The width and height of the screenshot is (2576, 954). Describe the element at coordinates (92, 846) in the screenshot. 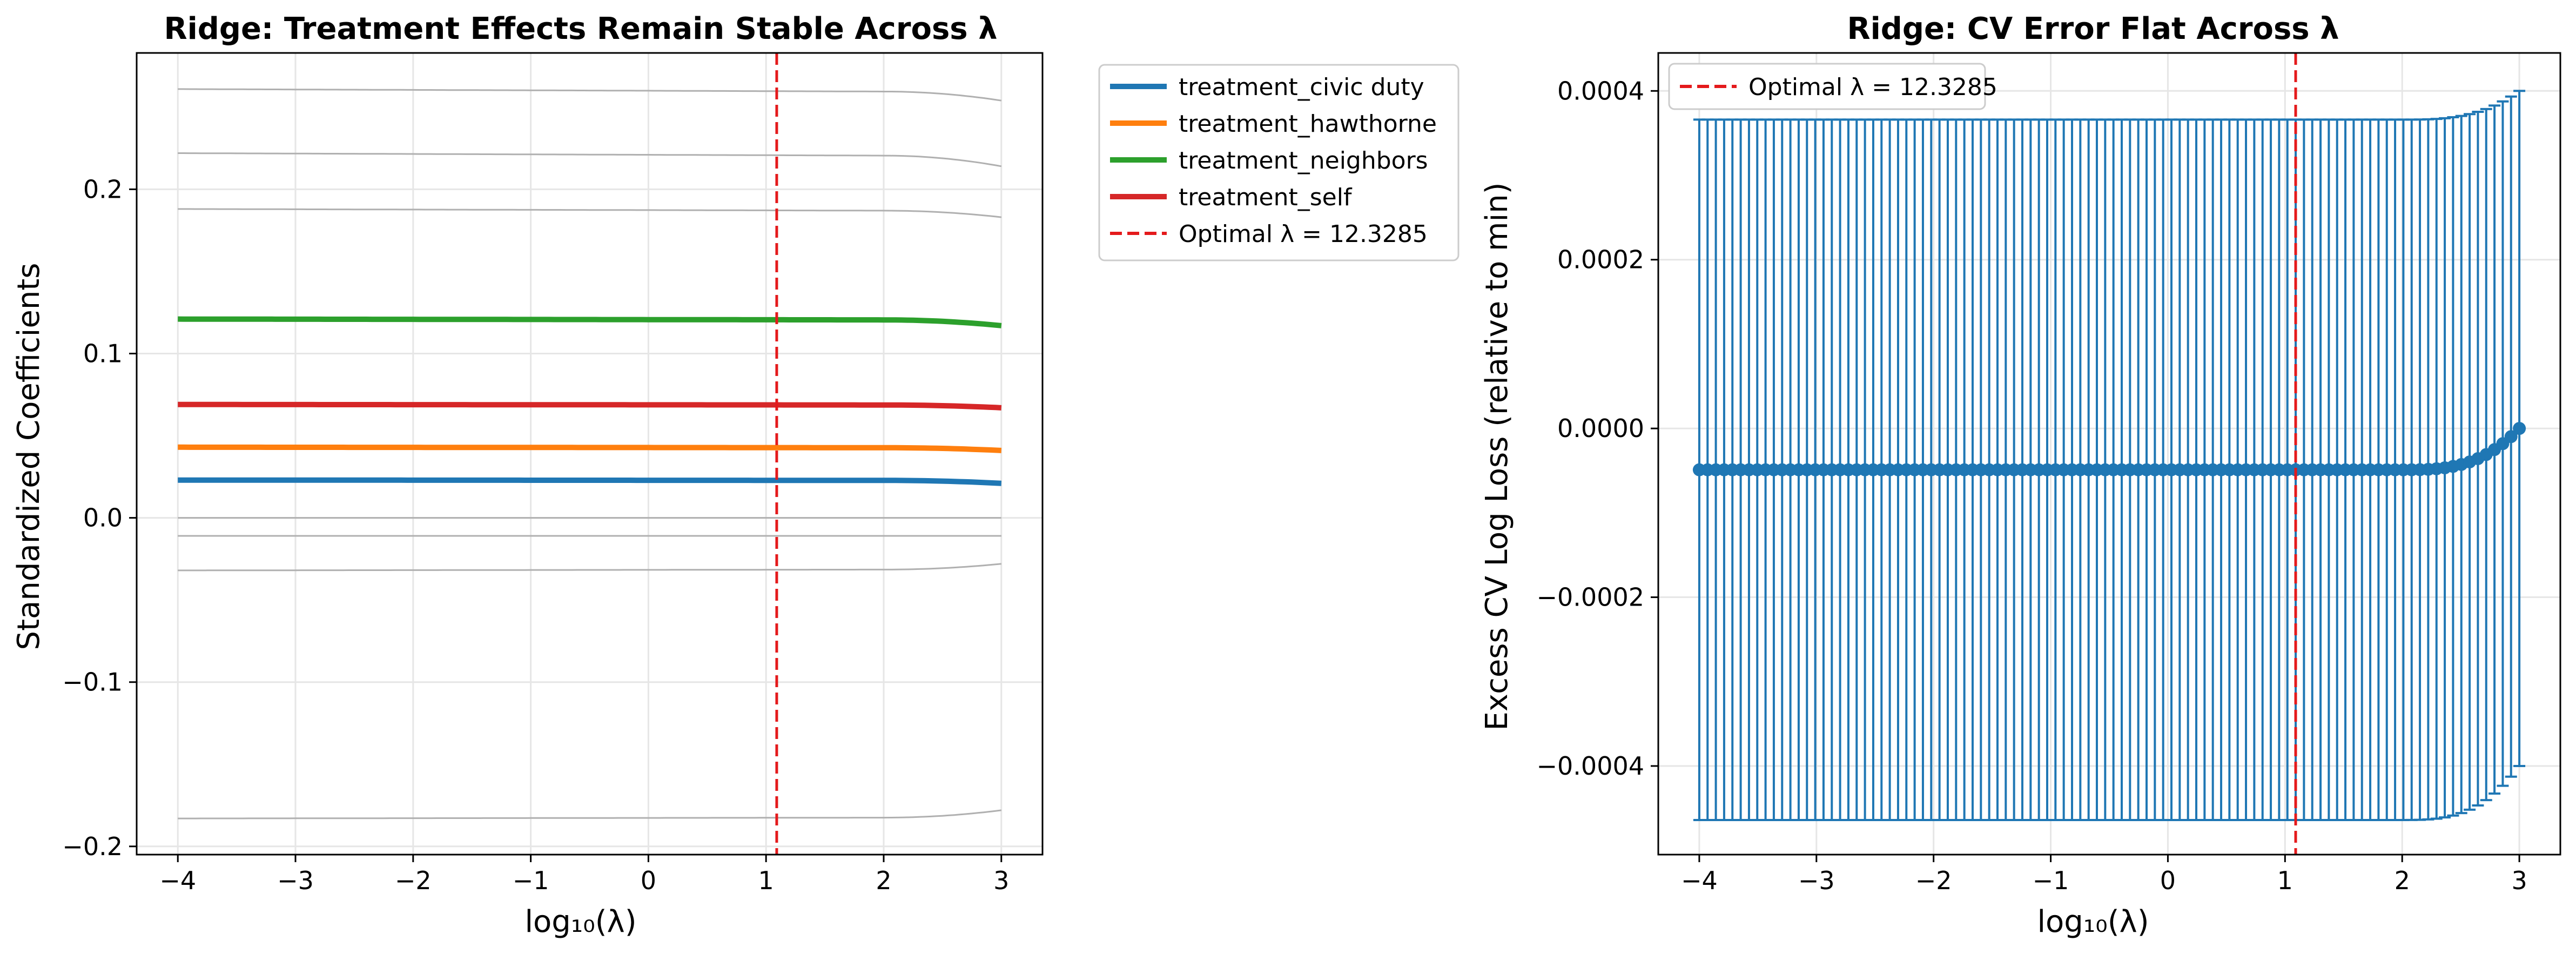

I see `y-tick-label: −0.2` at that location.